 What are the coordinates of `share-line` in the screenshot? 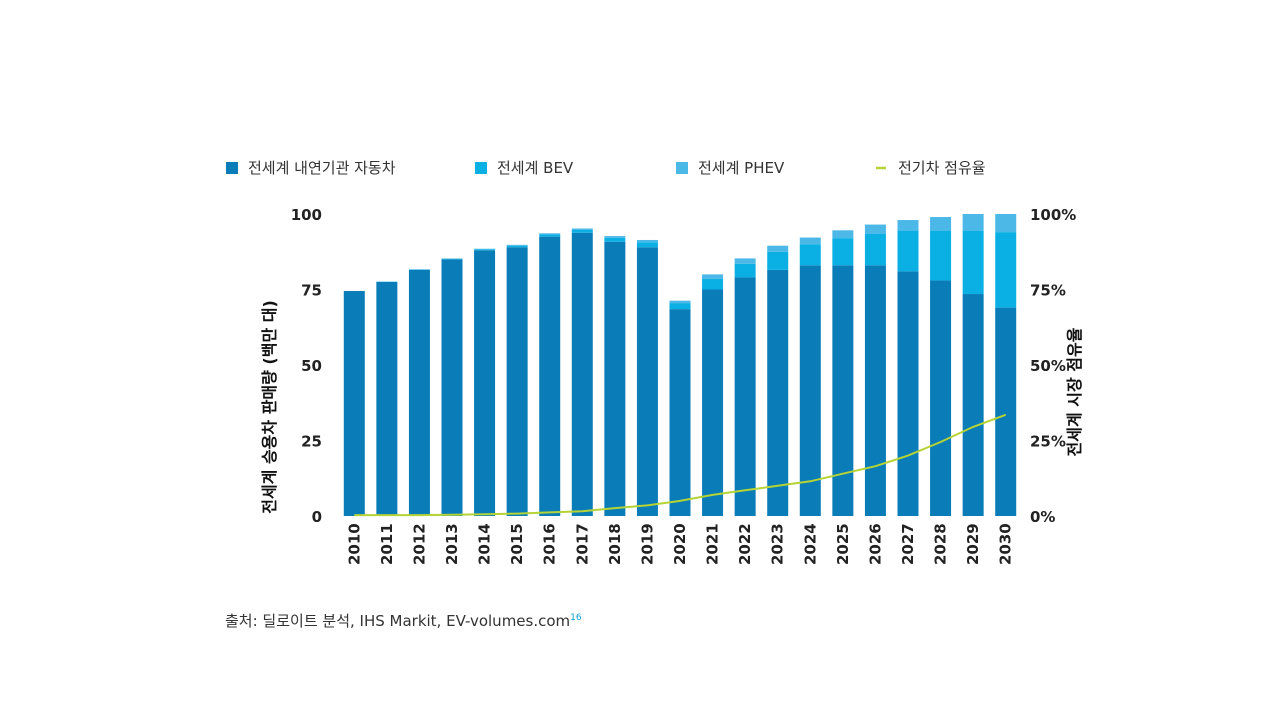 It's located at (680, 465).